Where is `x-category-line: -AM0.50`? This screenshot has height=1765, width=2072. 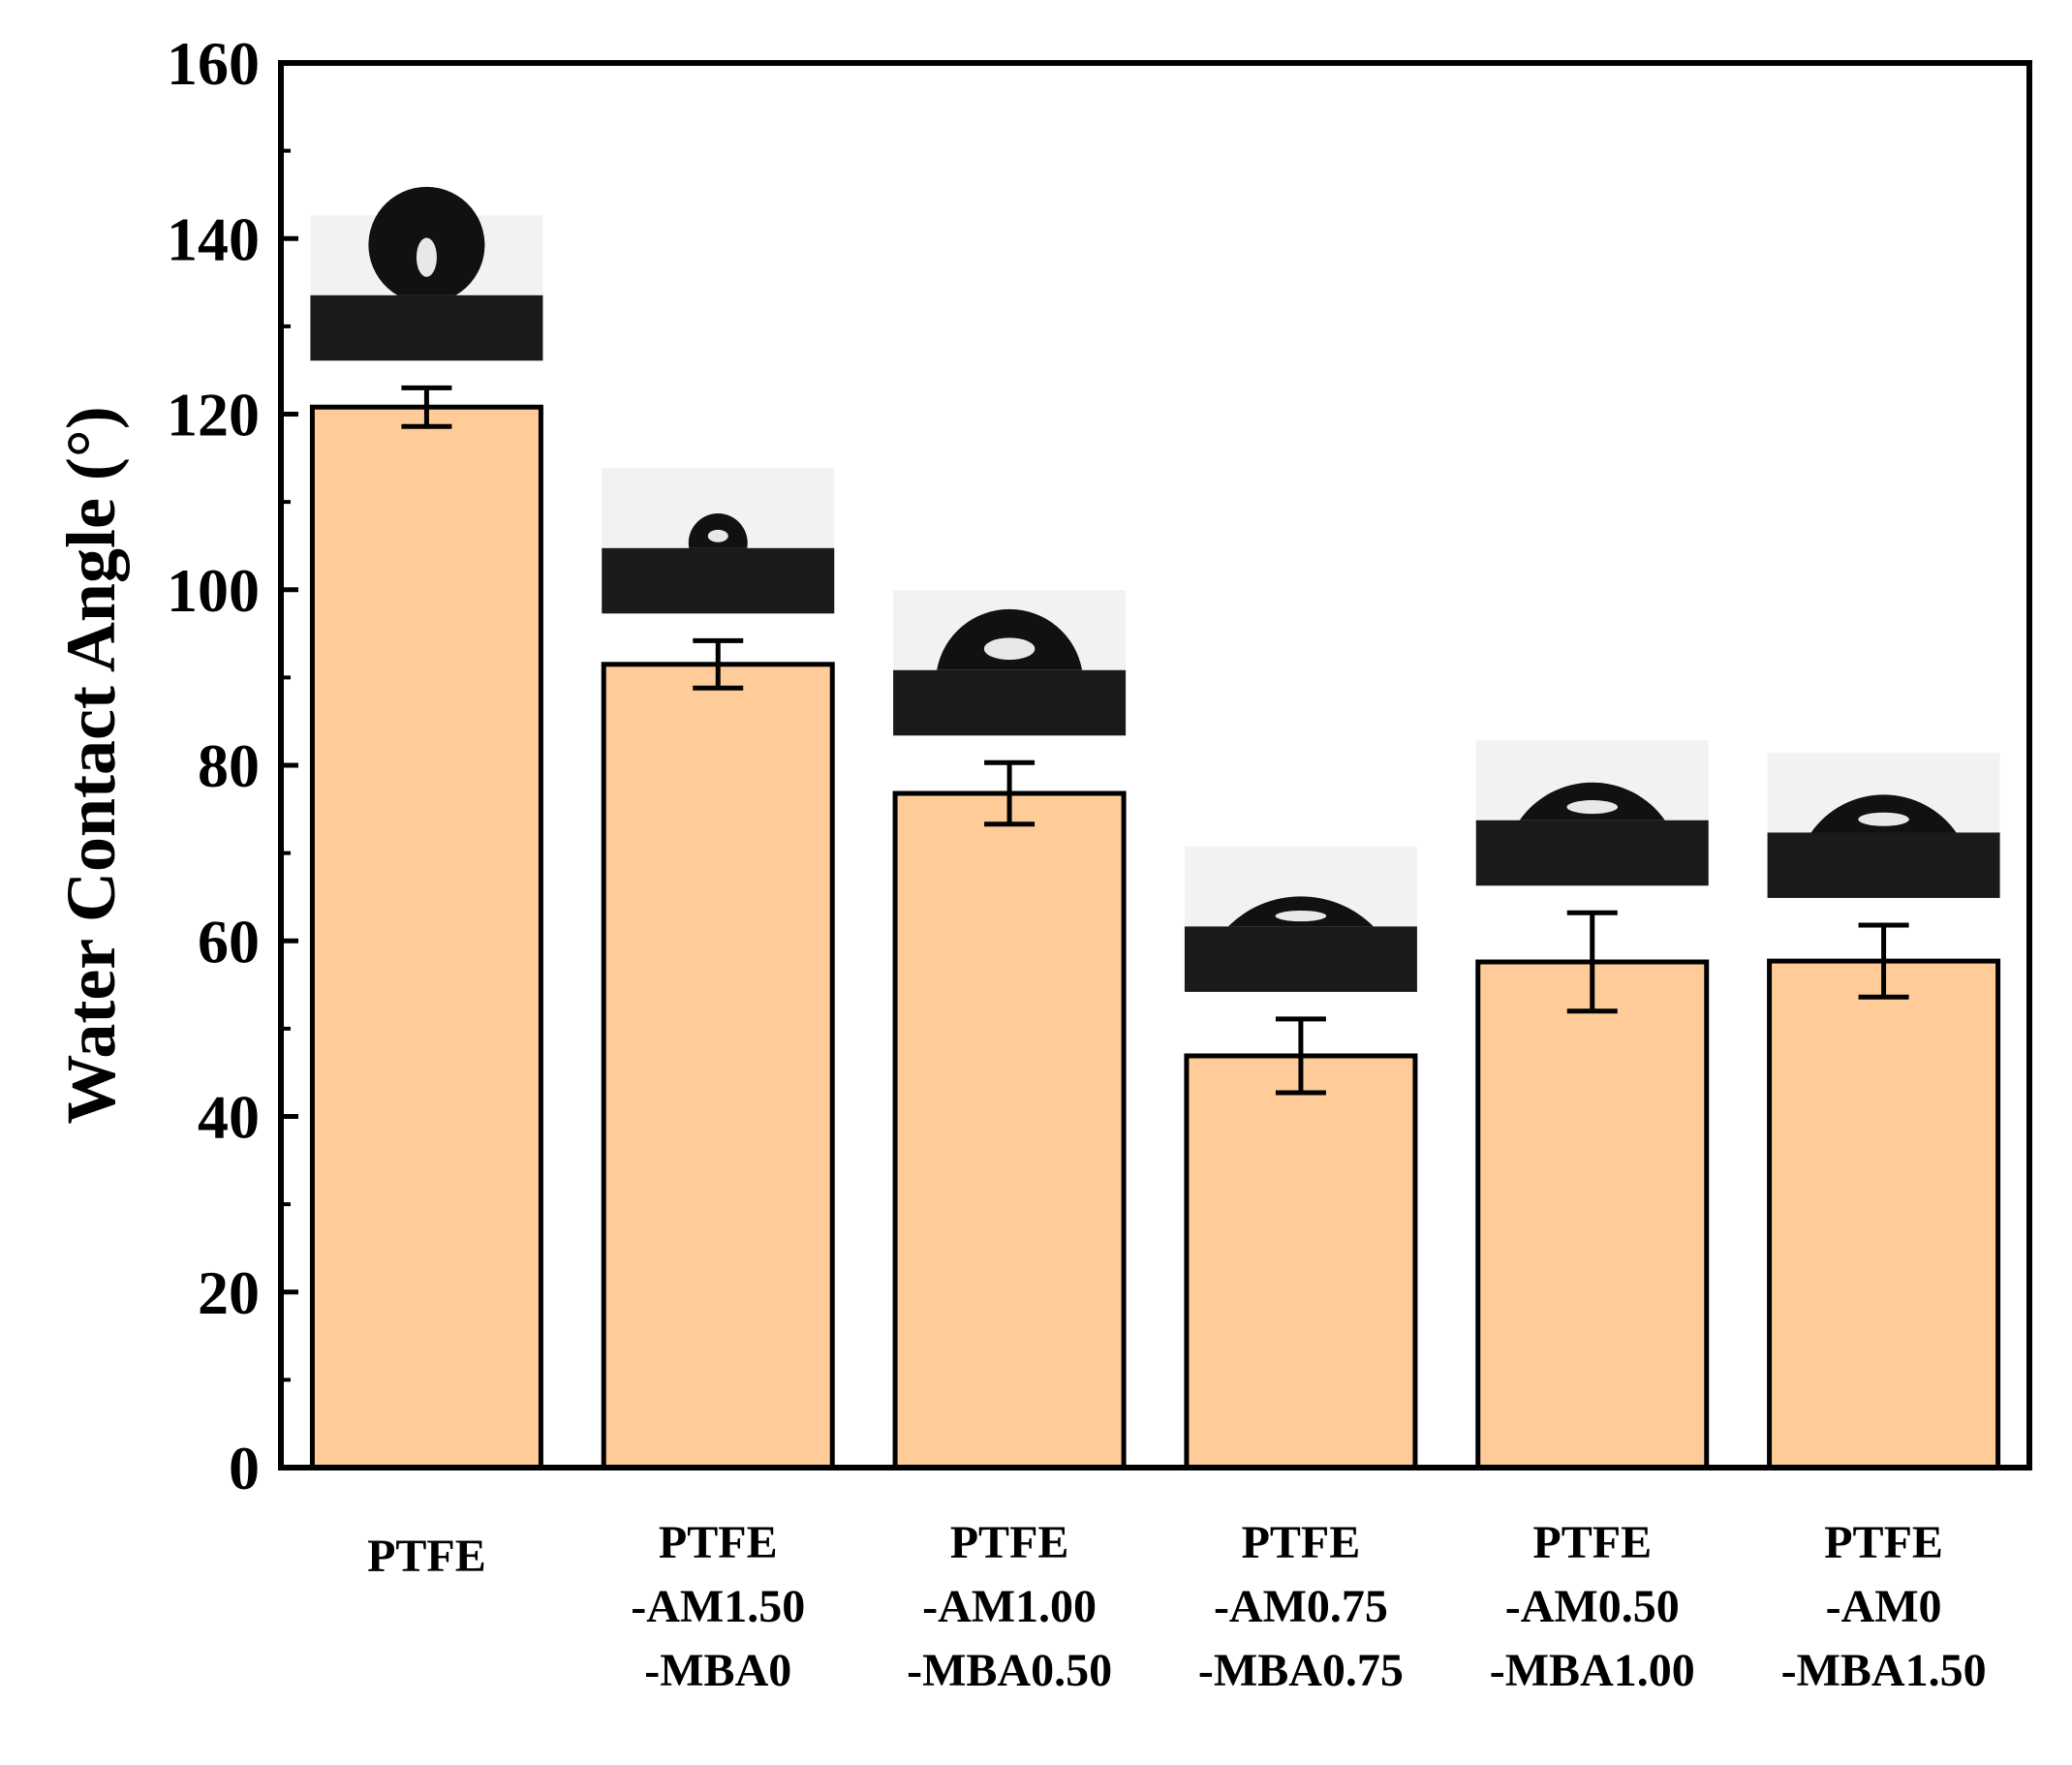 x-category-line: -AM0.50 is located at coordinates (1592, 1606).